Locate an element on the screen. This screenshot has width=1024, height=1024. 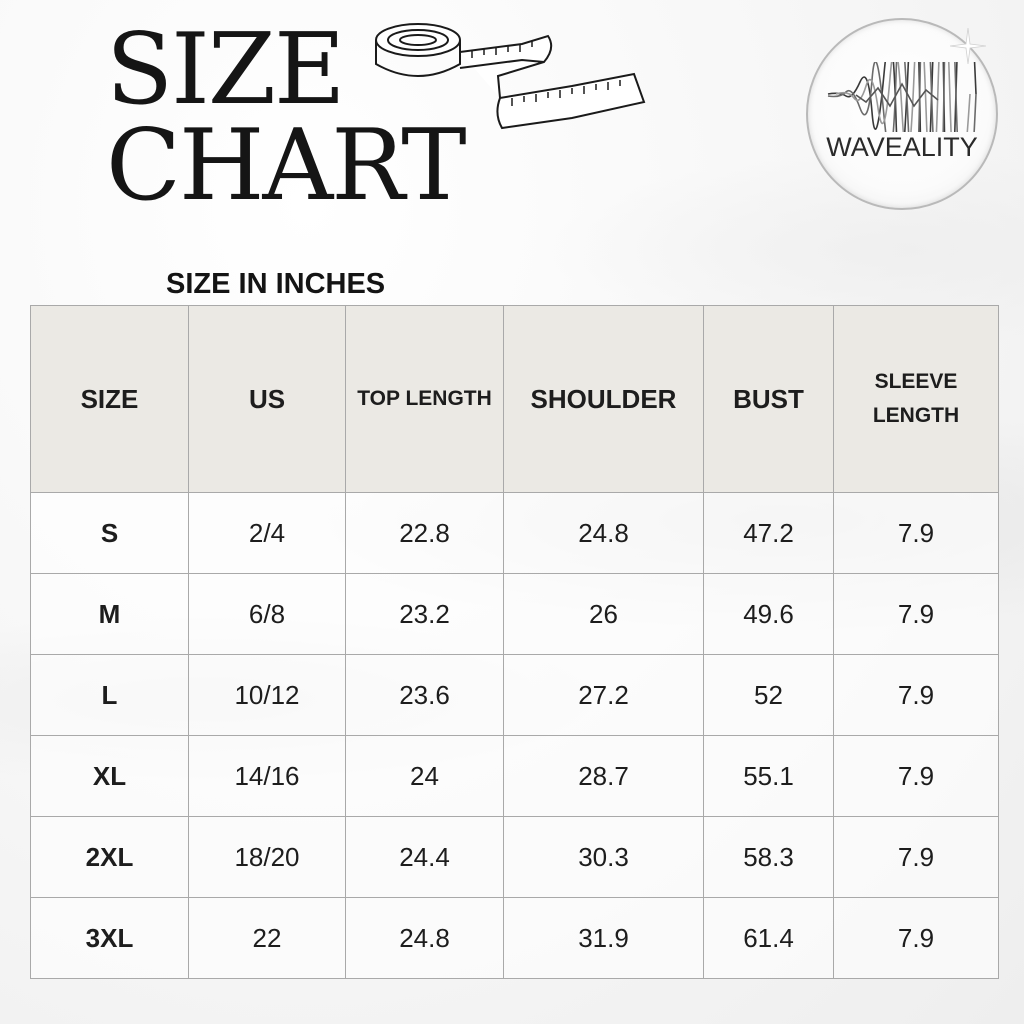
cell-bust: 49.6 is located at coordinates (768, 614).